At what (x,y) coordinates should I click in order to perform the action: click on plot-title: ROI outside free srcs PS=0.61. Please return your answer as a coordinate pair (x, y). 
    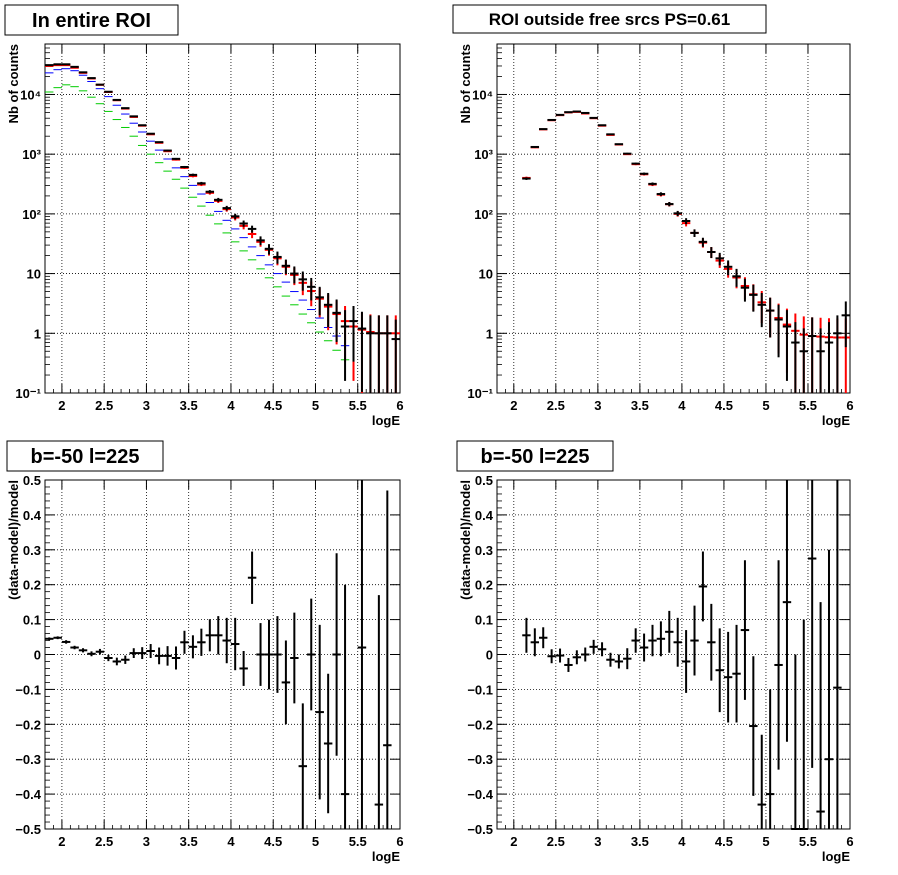
    Looking at the image, I should click on (609, 19).